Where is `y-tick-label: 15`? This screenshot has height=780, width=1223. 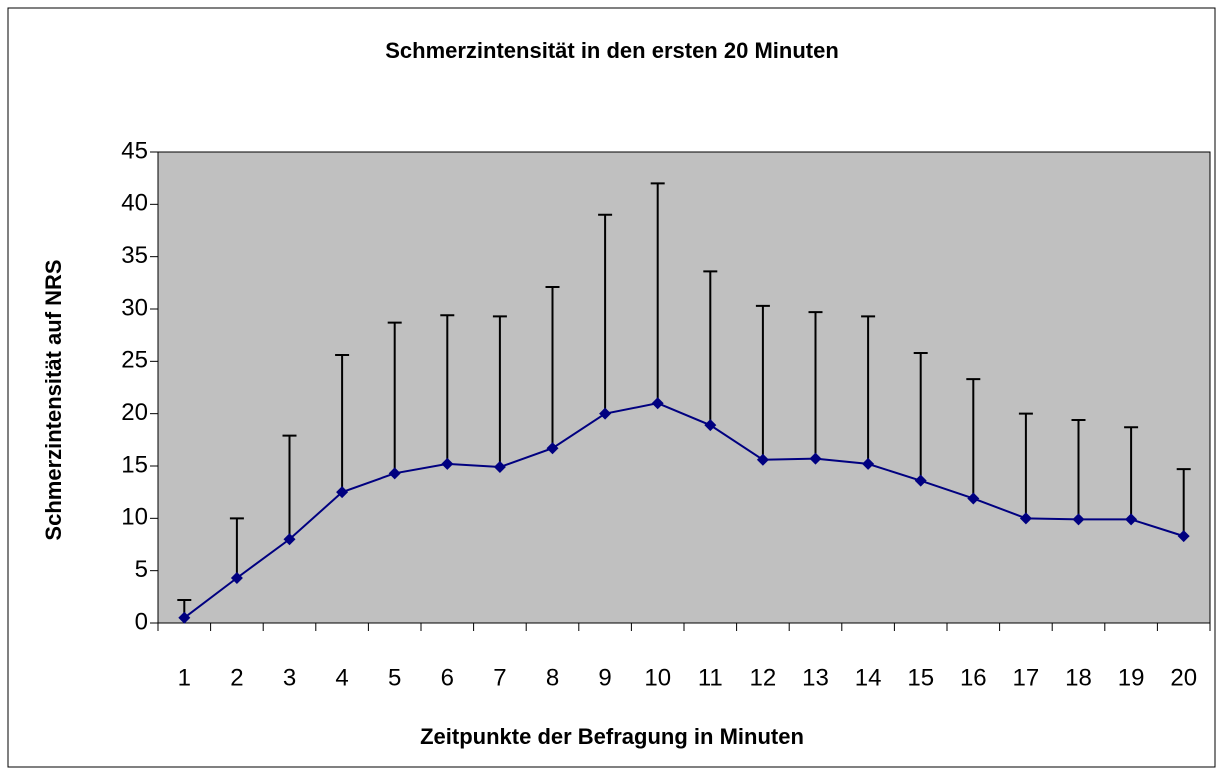 y-tick-label: 15 is located at coordinates (134, 464).